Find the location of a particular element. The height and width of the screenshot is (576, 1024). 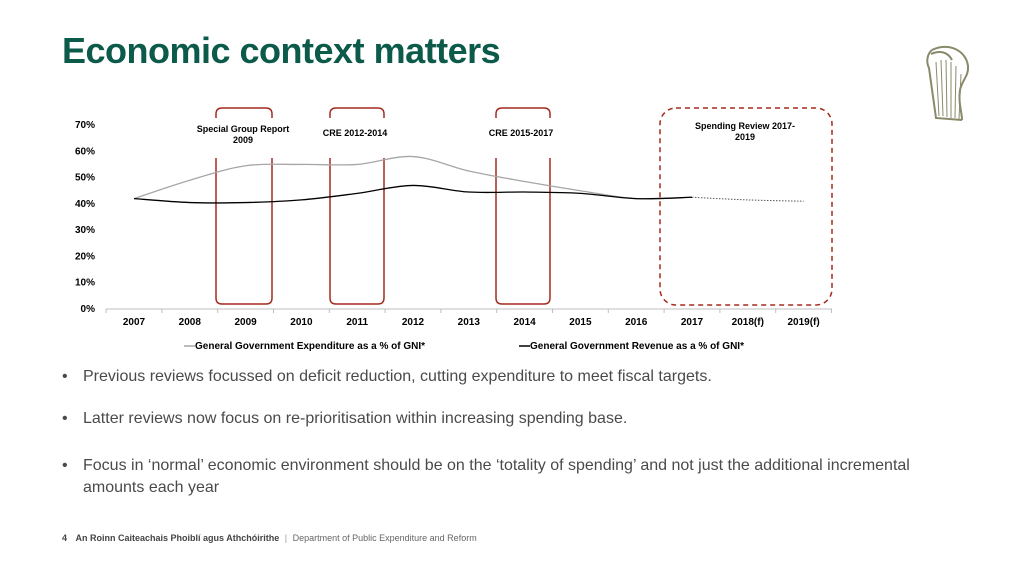

x-tick-label: 2019(f) is located at coordinates (803, 322).